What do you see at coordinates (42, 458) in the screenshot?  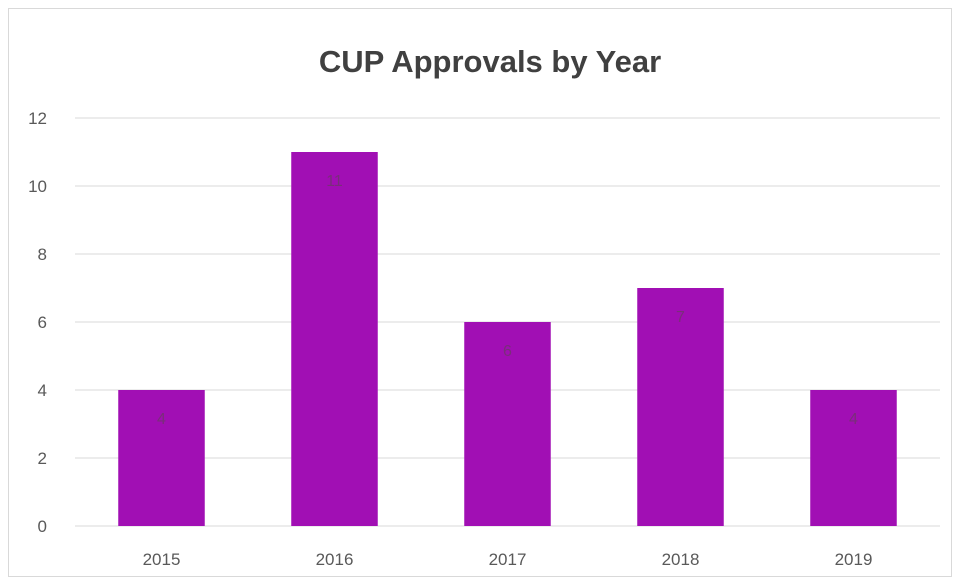 I see `y-tick-label: 2` at bounding box center [42, 458].